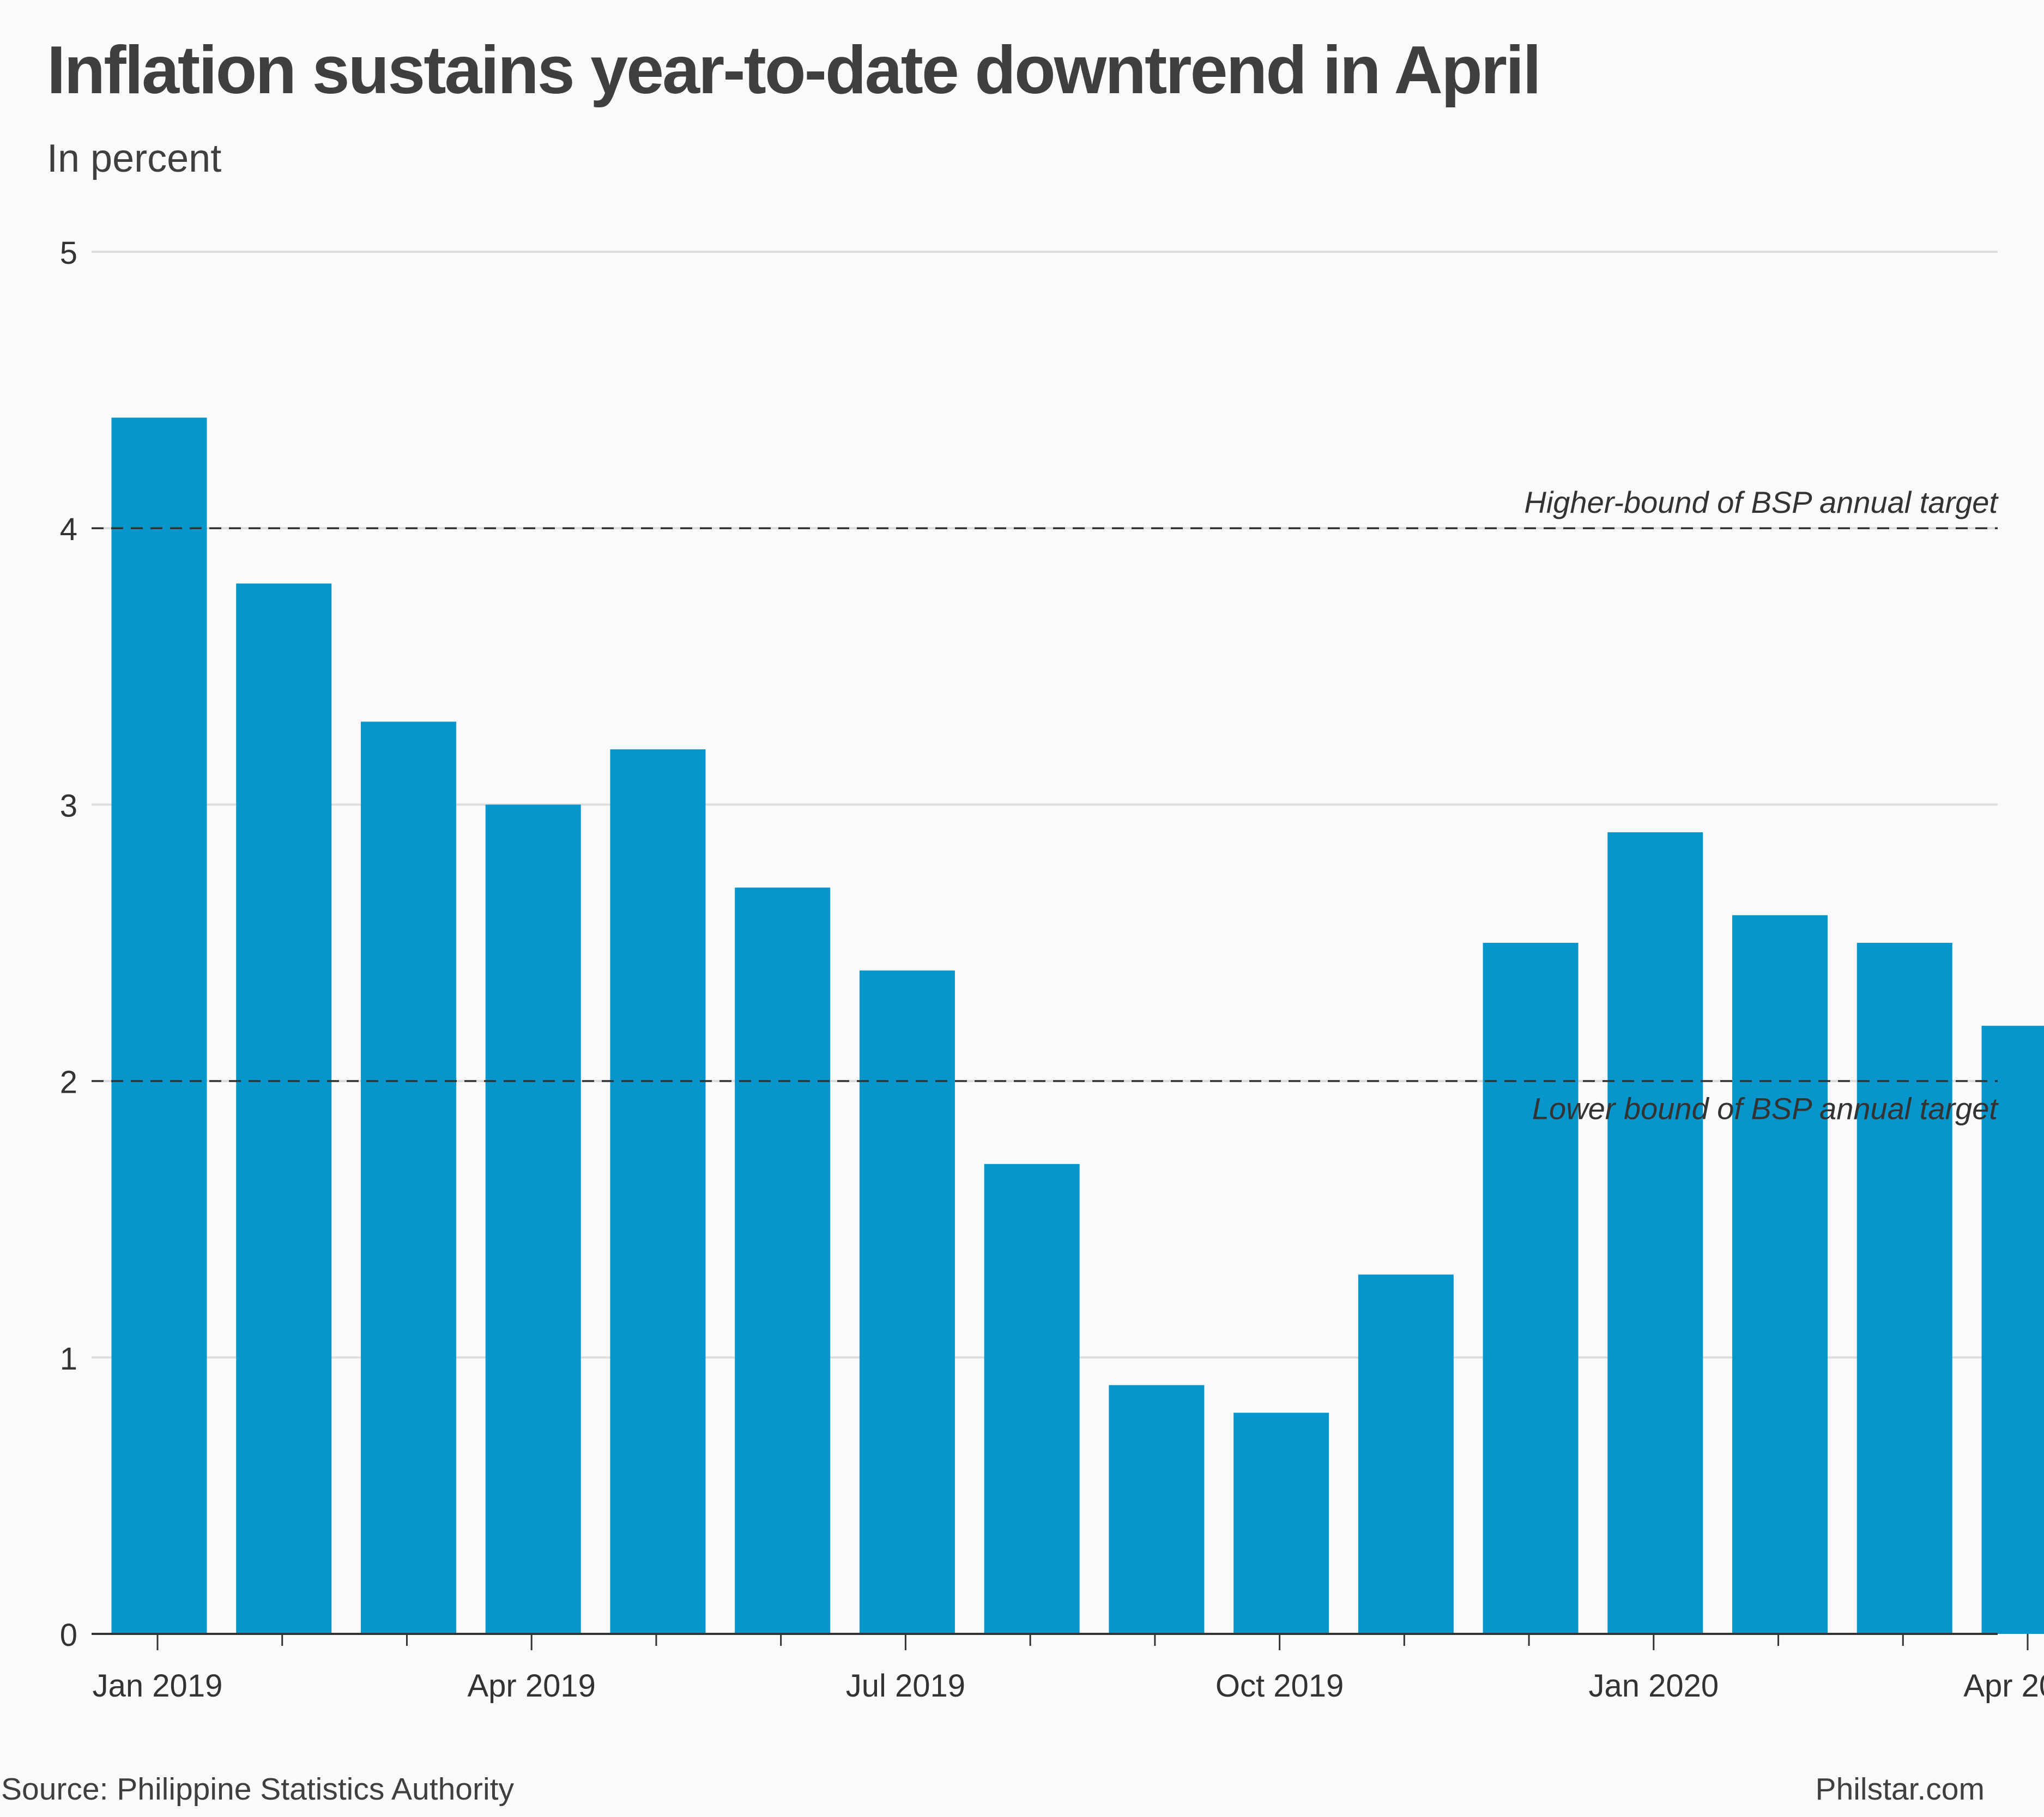 The height and width of the screenshot is (1817, 2044). I want to click on x-tick-label: Jan 2020, so click(1653, 1686).